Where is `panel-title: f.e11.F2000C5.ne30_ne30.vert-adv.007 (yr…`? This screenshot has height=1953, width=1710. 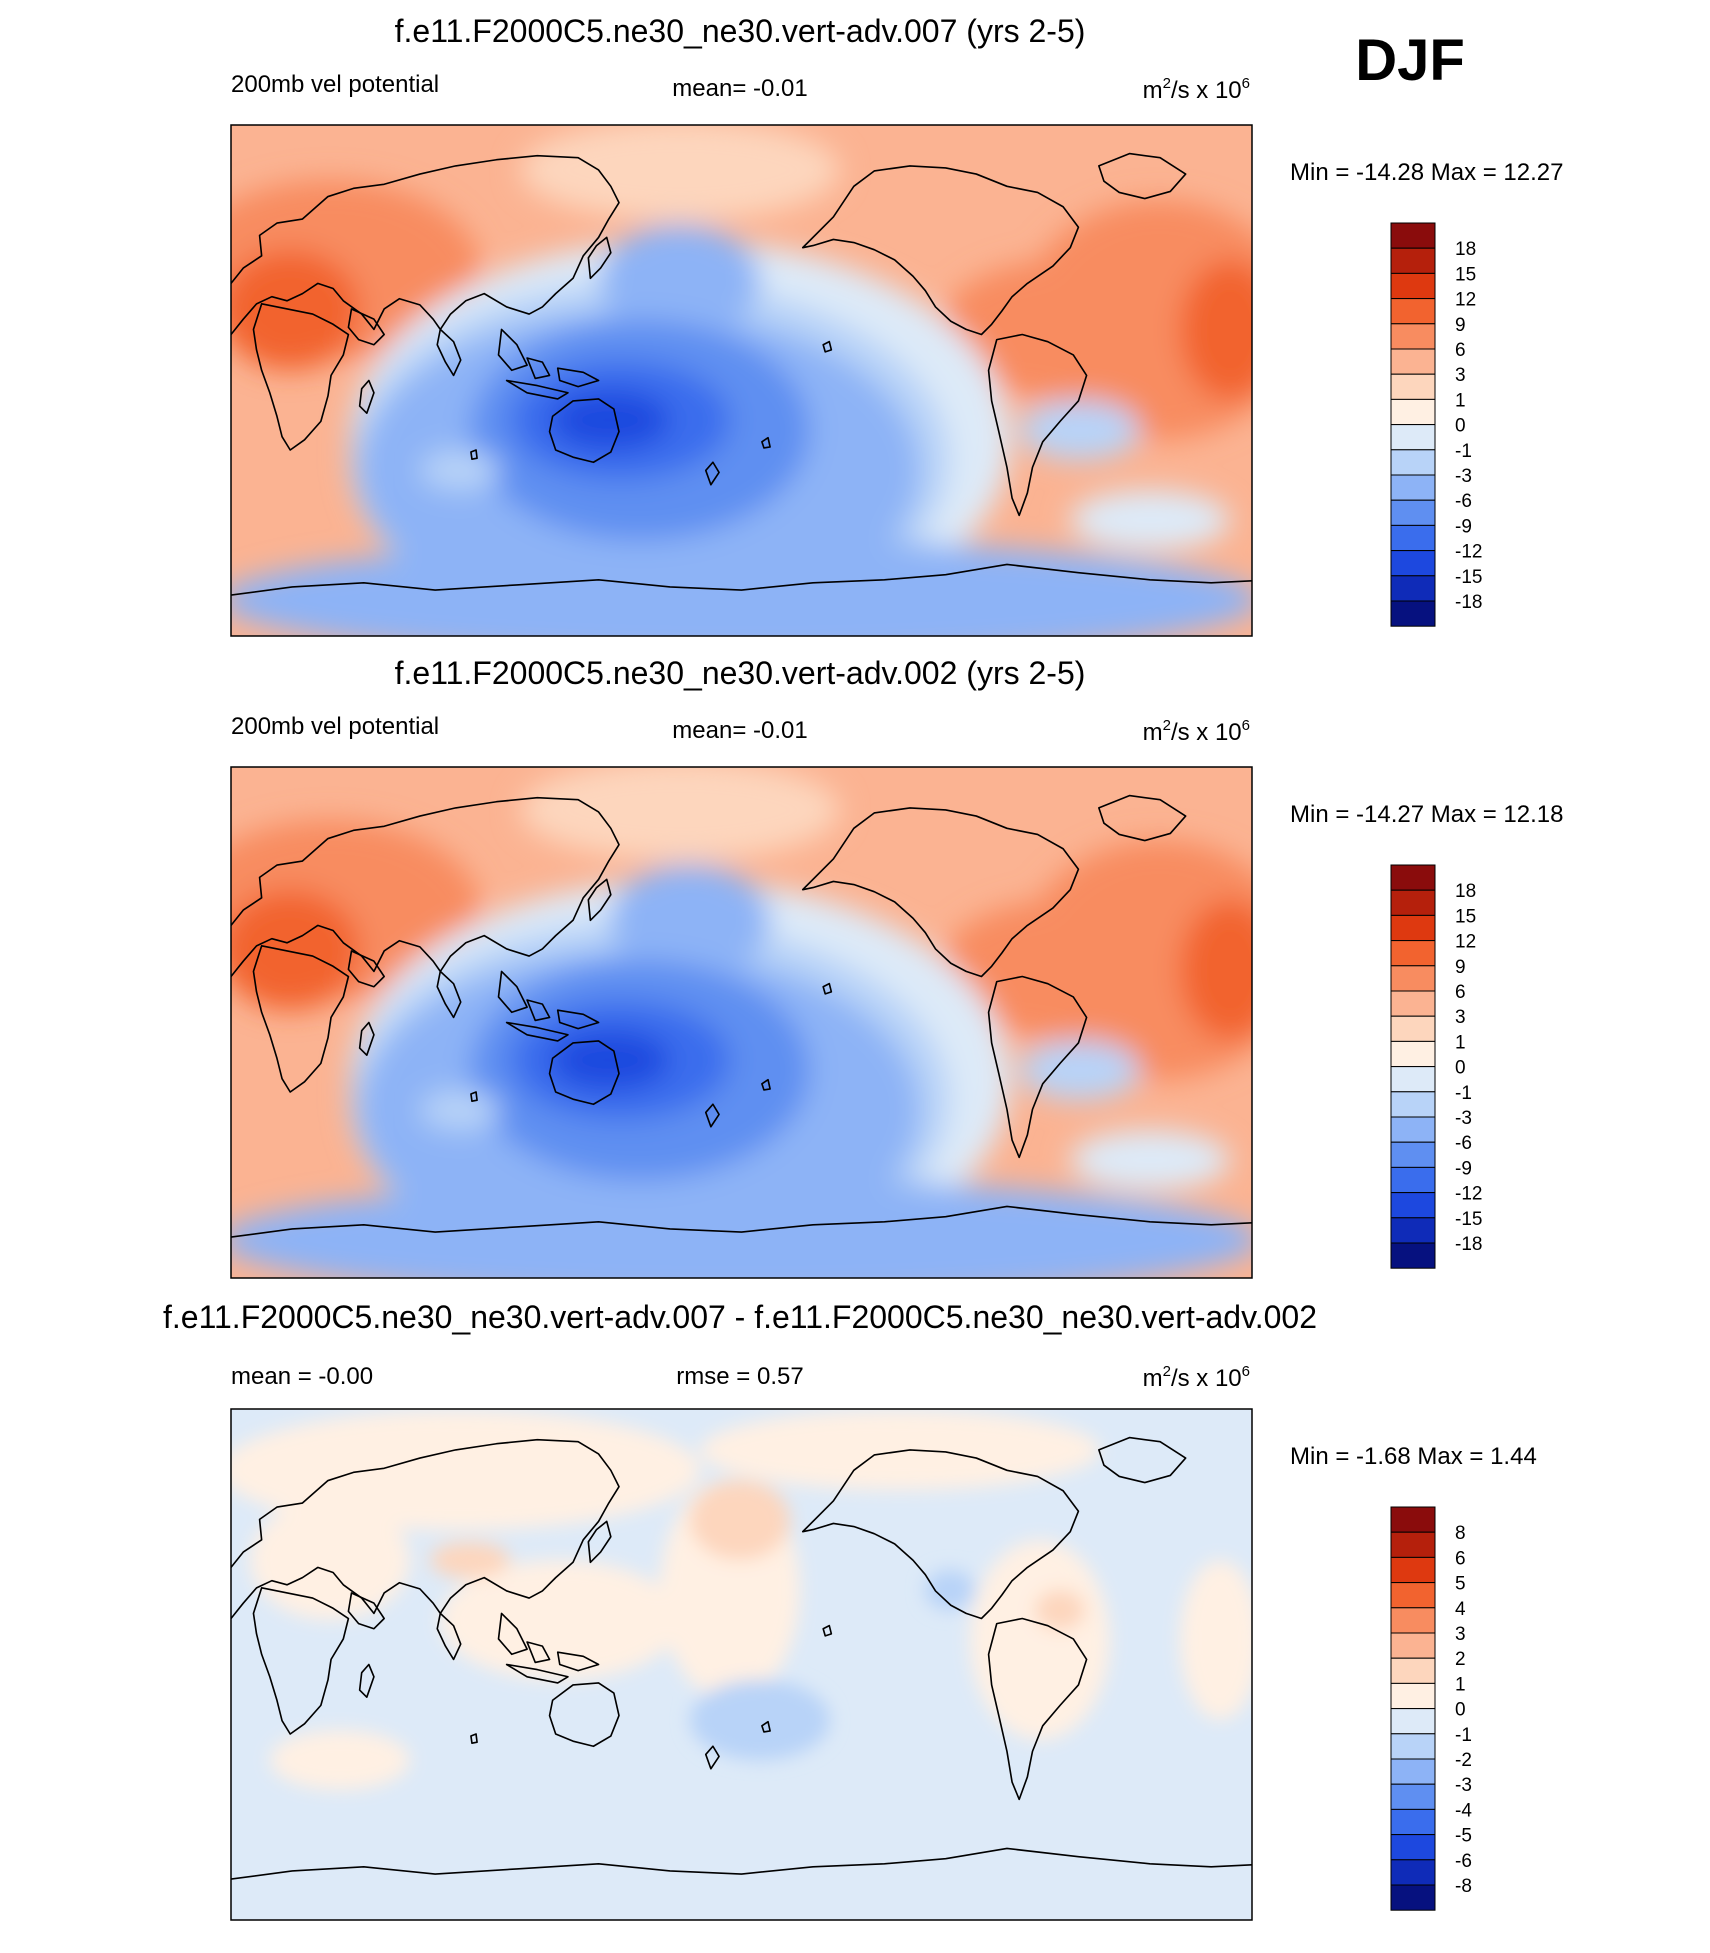 panel-title: f.e11.F2000C5.ne30_ne30.vert-adv.007 (yr… is located at coordinates (740, 31).